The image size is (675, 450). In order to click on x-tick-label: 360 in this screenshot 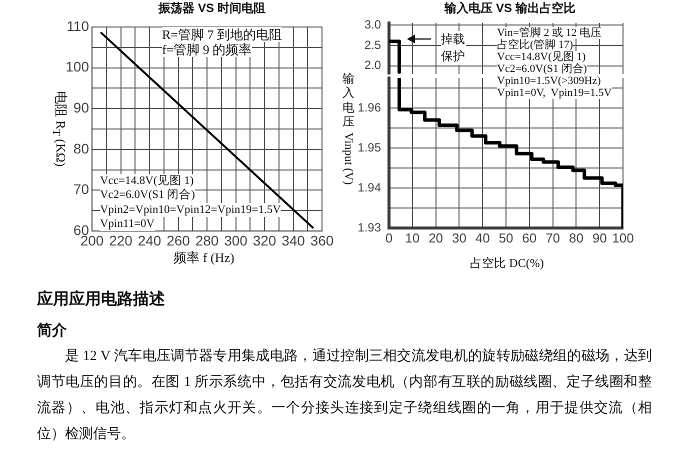, I will do `click(322, 240)`.